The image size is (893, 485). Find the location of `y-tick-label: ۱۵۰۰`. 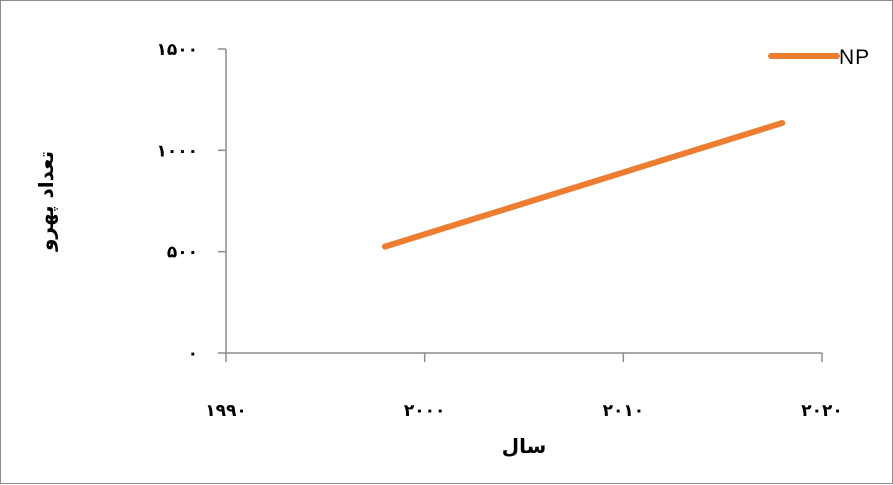

y-tick-label: ۱۵۰۰ is located at coordinates (177, 50).